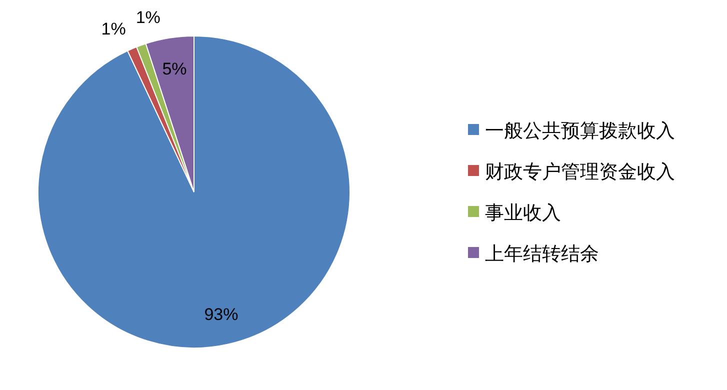 Image resolution: width=727 pixels, height=390 pixels. I want to click on legend-label: 事业收入, so click(523, 213).